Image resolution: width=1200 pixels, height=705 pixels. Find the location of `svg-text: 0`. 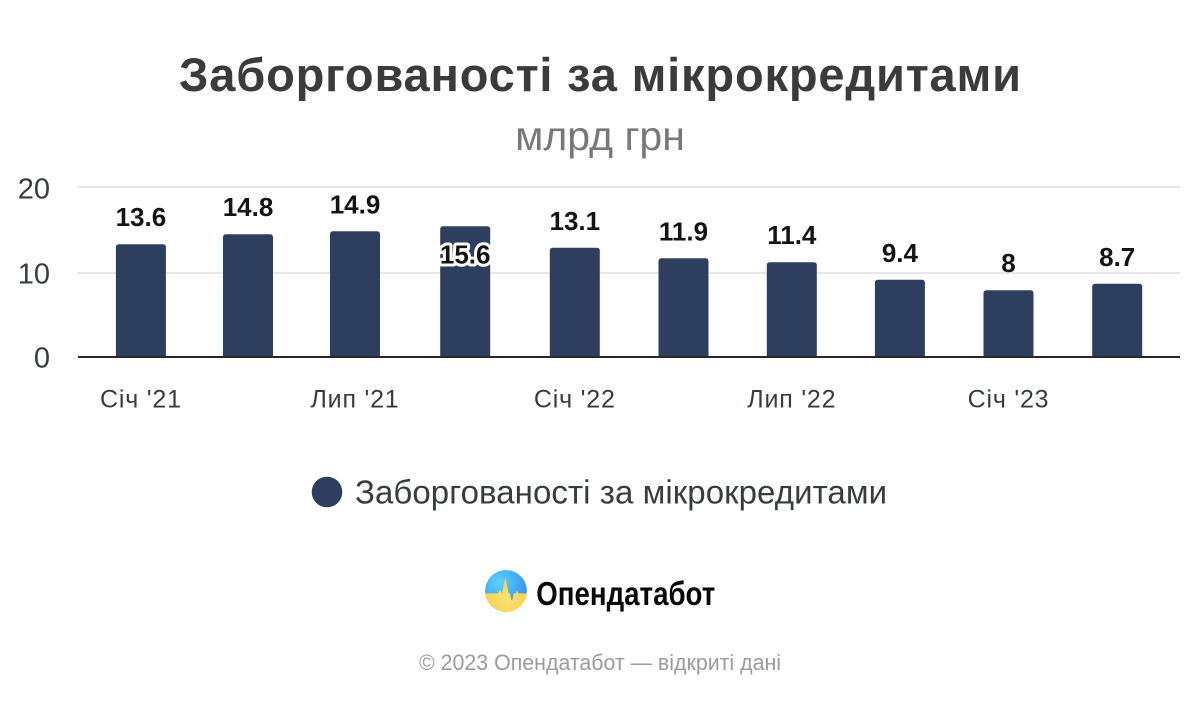

svg-text: 0 is located at coordinates (42, 359).